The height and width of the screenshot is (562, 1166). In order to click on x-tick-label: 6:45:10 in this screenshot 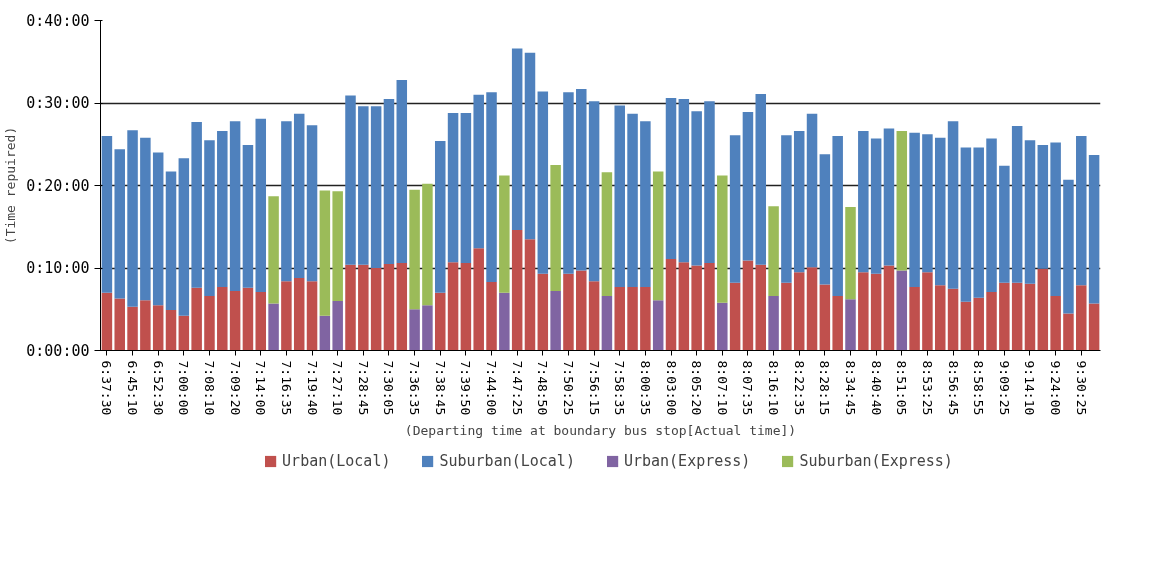, I will do `click(133, 388)`.